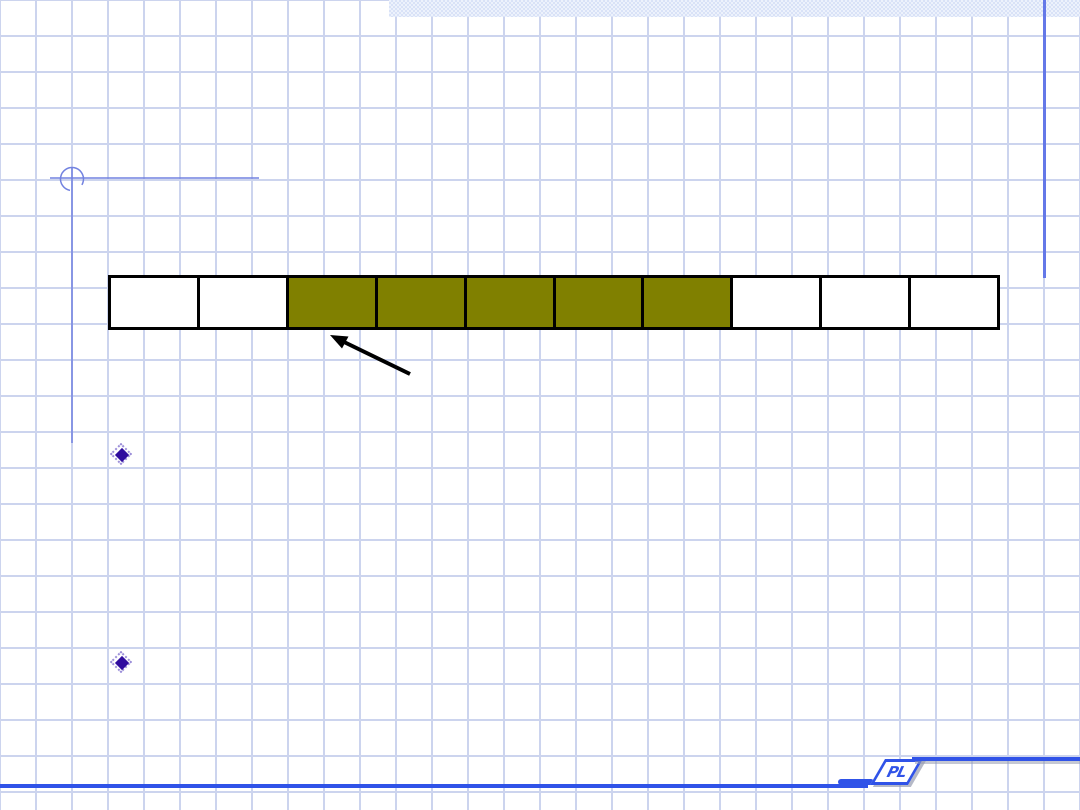 This screenshot has height=810, width=1080. I want to click on pointer-arrow-icon, so click(370, 355).